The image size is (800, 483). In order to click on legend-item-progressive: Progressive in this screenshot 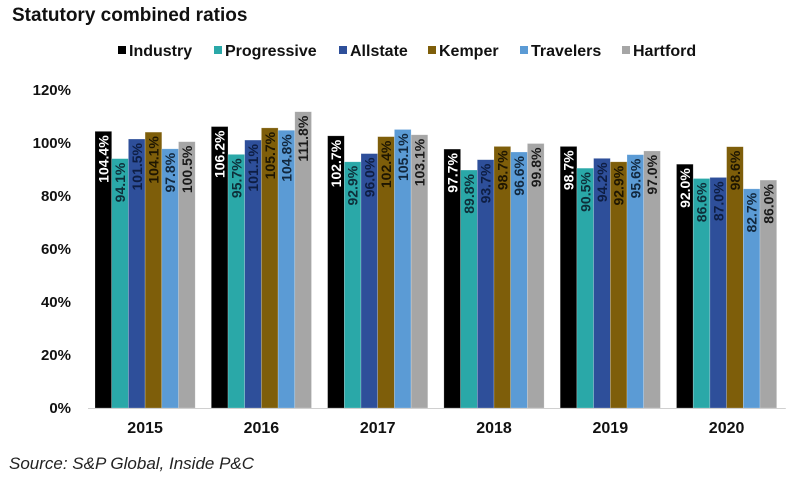, I will do `click(265, 51)`.